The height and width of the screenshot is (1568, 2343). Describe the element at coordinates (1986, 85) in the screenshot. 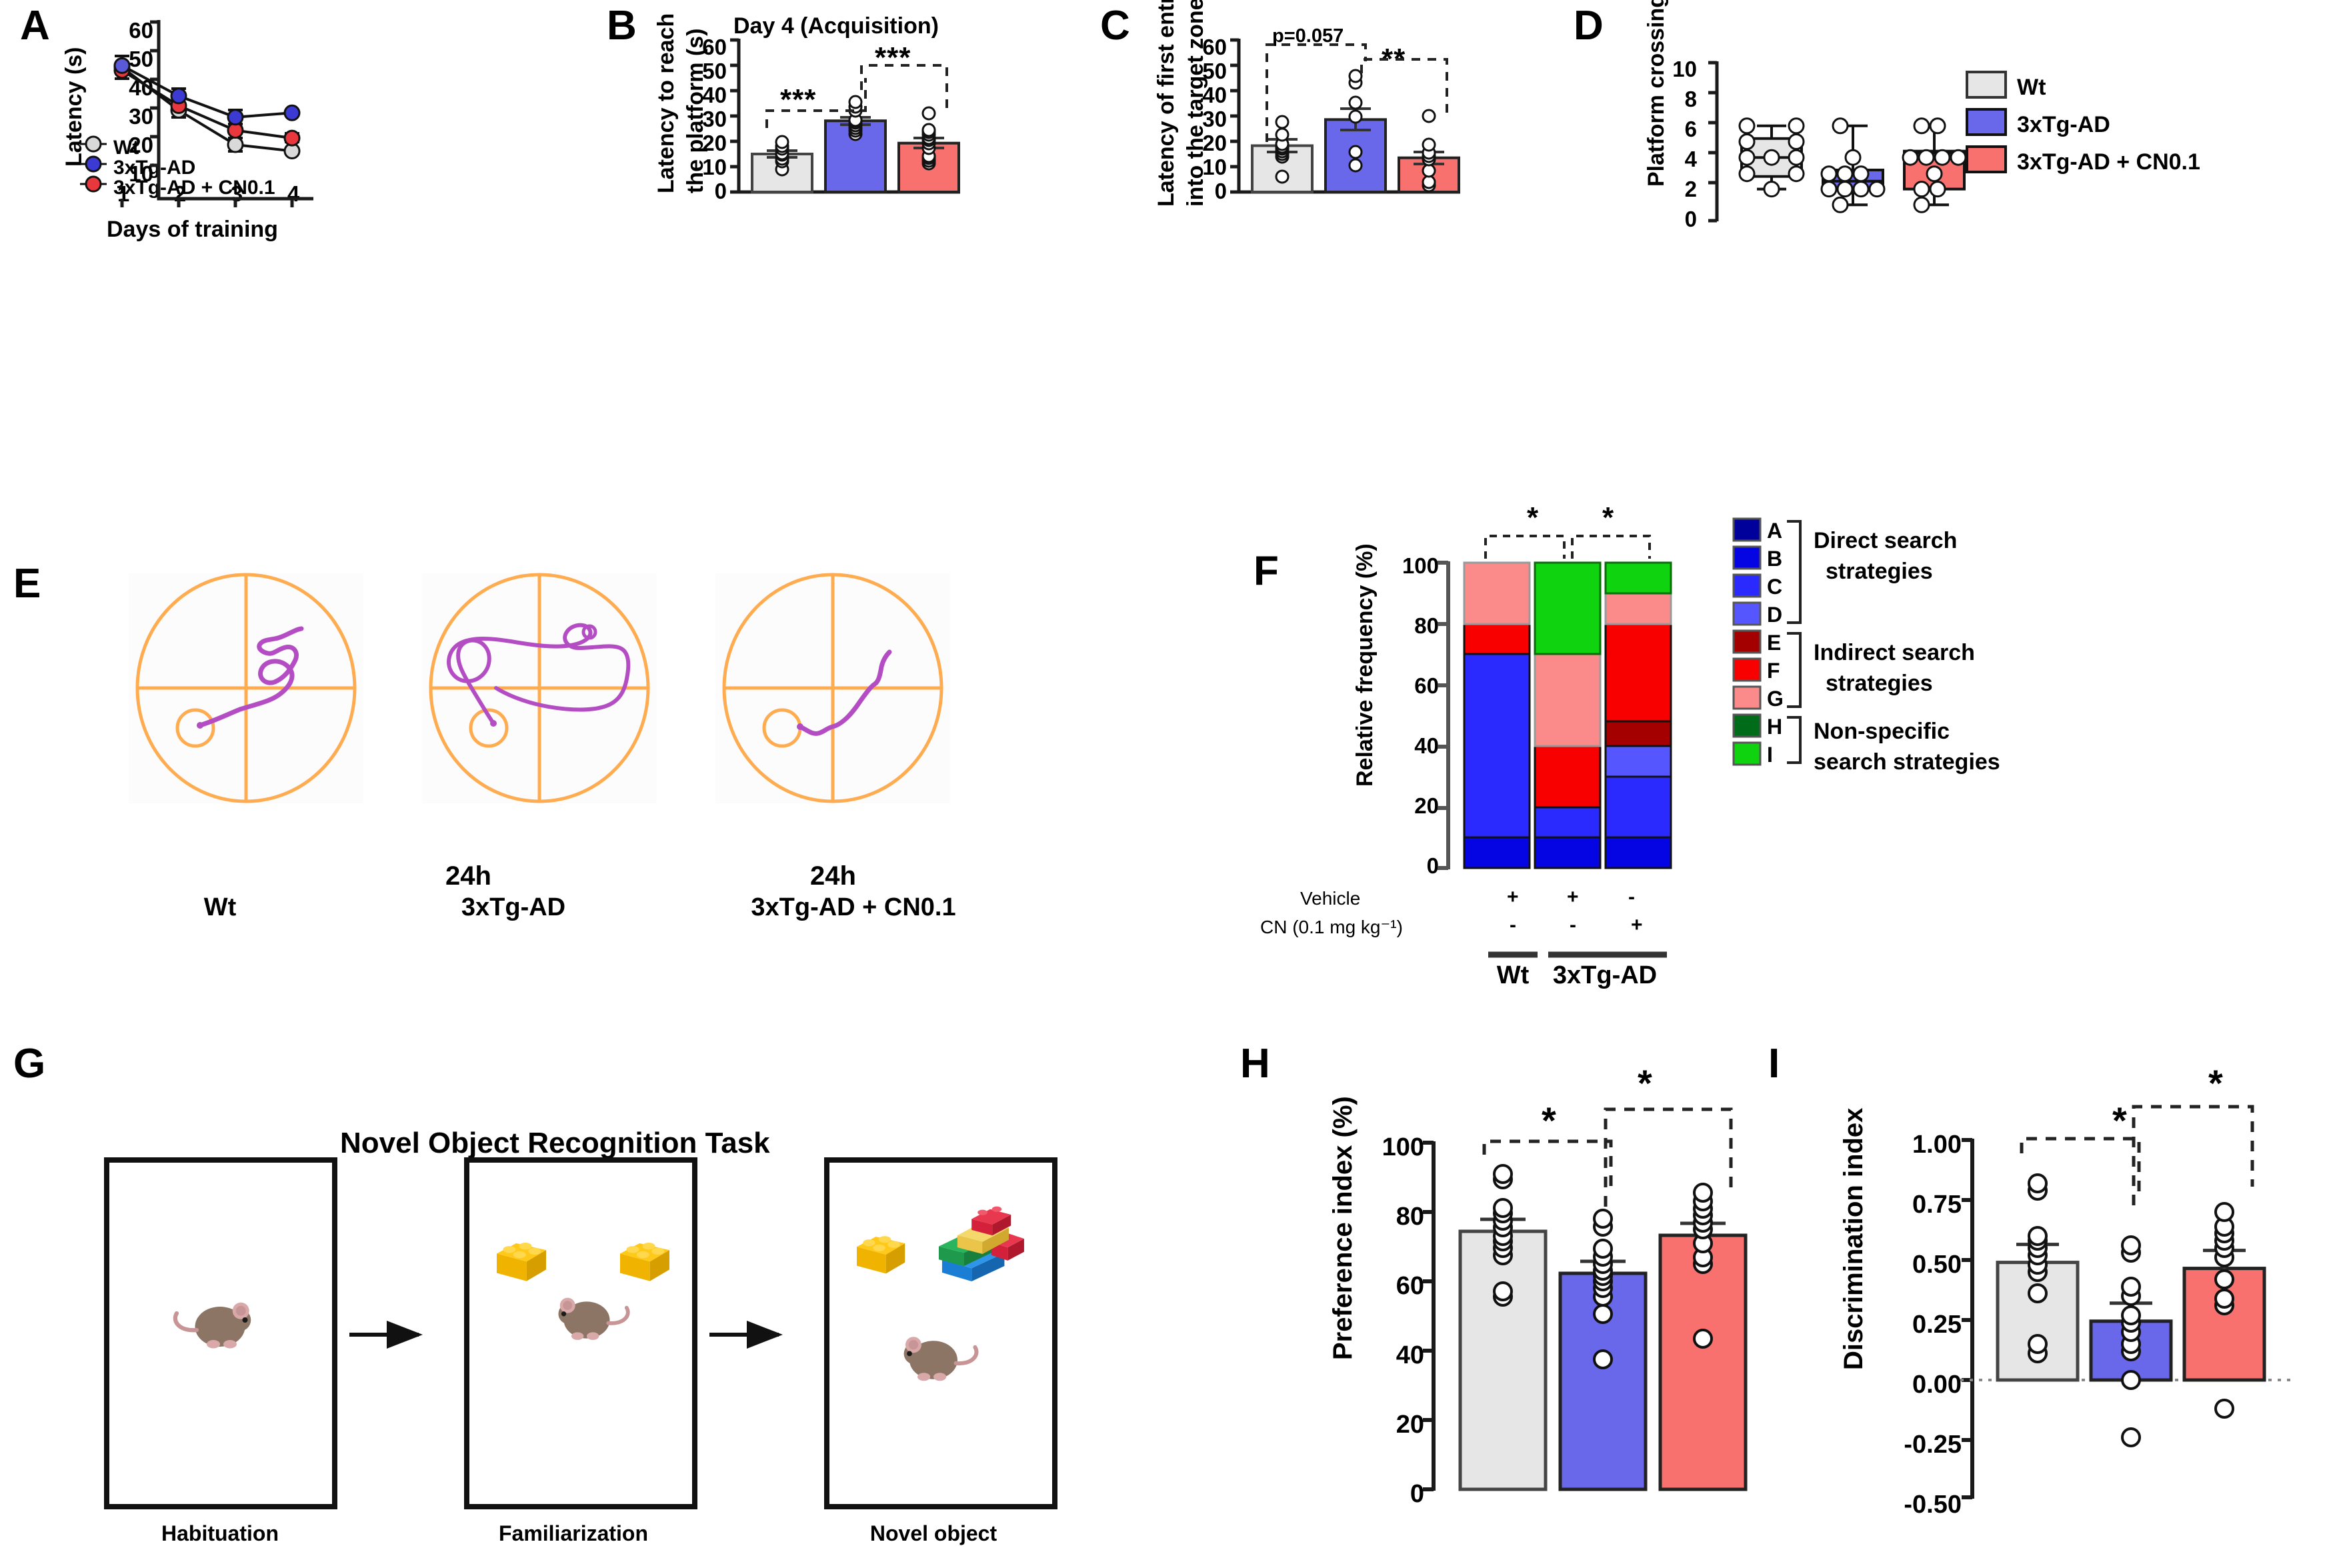

I see `legend-swatch-wt` at that location.